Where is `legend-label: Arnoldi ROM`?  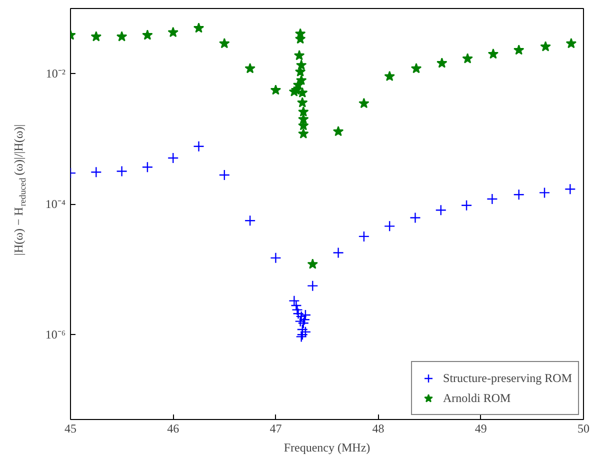 legend-label: Arnoldi ROM is located at coordinates (477, 398).